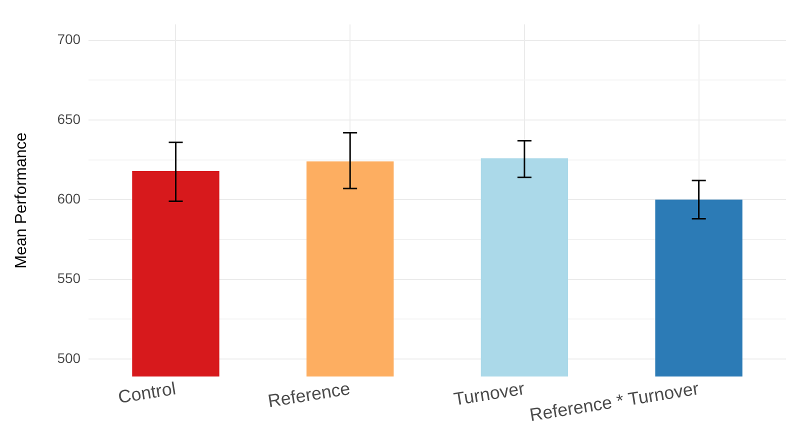 Image resolution: width=798 pixels, height=437 pixels. What do you see at coordinates (69, 39) in the screenshot?
I see `y-tick-label: 700` at bounding box center [69, 39].